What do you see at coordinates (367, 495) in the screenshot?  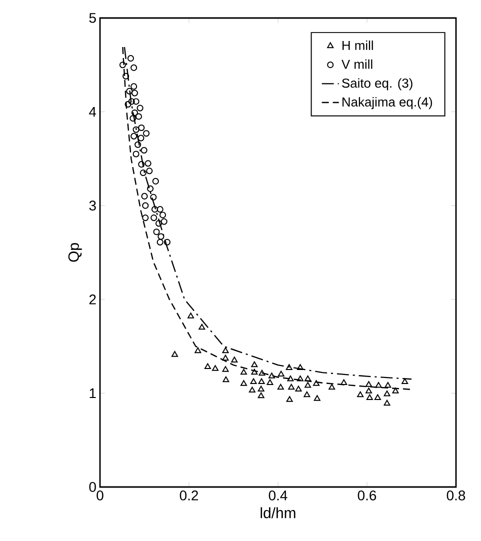 I see `x-tick-label: 0.6` at bounding box center [367, 495].